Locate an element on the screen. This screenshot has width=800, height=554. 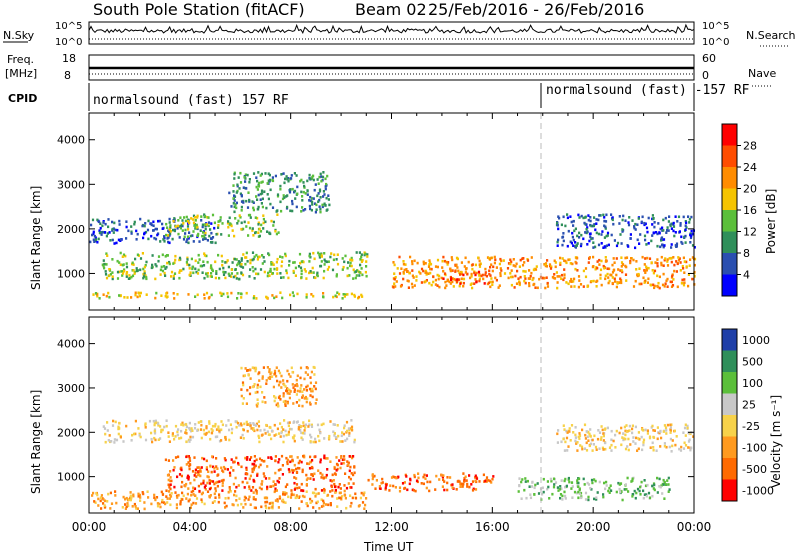
noise-panel: N.Sky 10^5 10^0 10^5 10^0 N.Search is located at coordinates (399, 34).